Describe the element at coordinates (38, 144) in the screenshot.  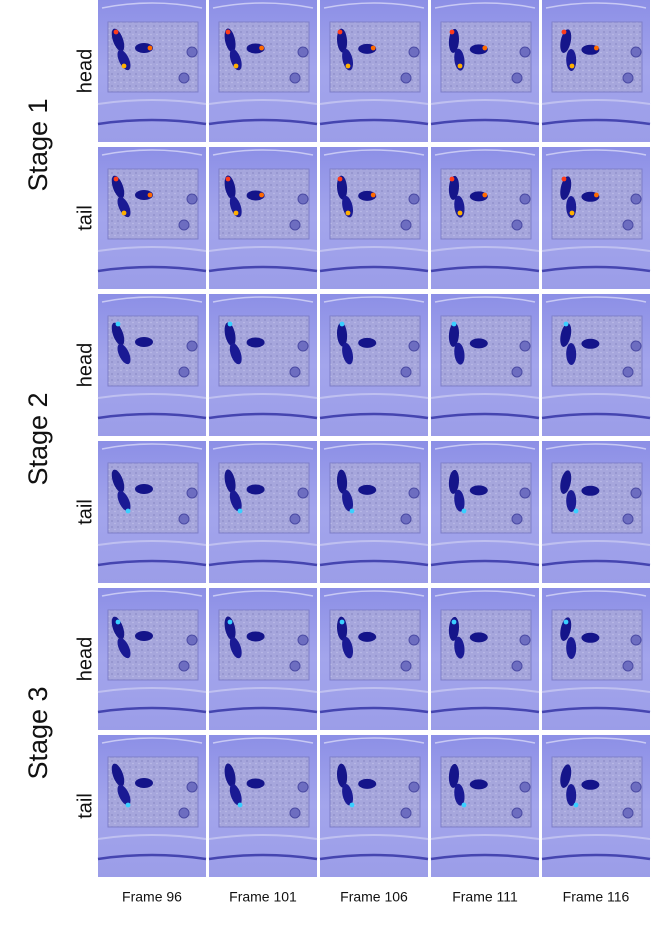
I see `stage-label: Stage 1` at that location.